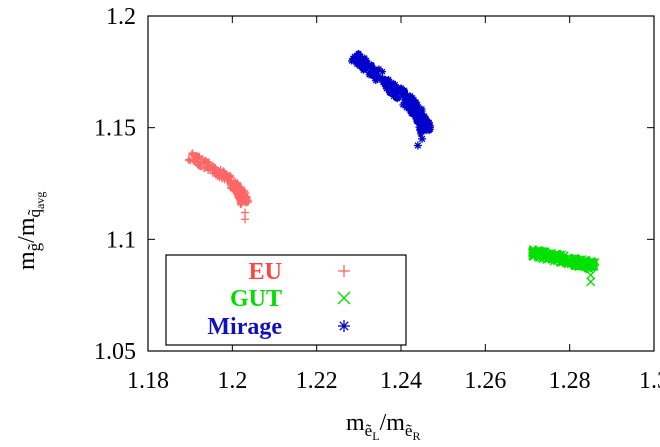  What do you see at coordinates (265, 272) in the screenshot?
I see `legend-label-eu: EU` at bounding box center [265, 272].